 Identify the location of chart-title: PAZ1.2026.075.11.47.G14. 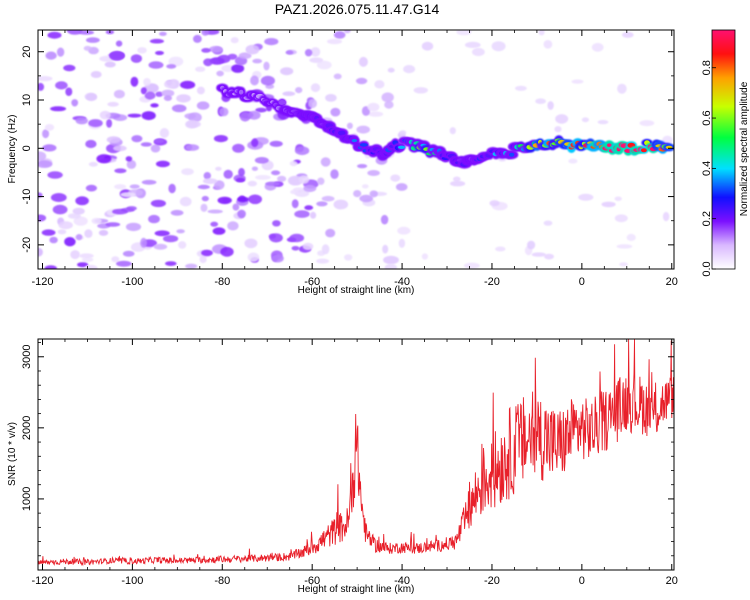
(357, 9).